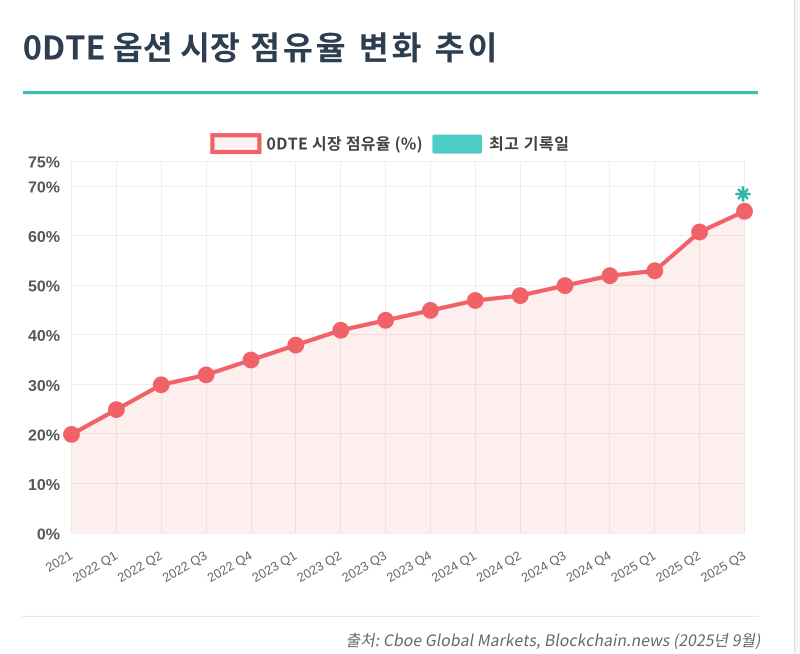 The height and width of the screenshot is (654, 800). What do you see at coordinates (678, 567) in the screenshot?
I see `svg-text: 2025 Q2` at bounding box center [678, 567].